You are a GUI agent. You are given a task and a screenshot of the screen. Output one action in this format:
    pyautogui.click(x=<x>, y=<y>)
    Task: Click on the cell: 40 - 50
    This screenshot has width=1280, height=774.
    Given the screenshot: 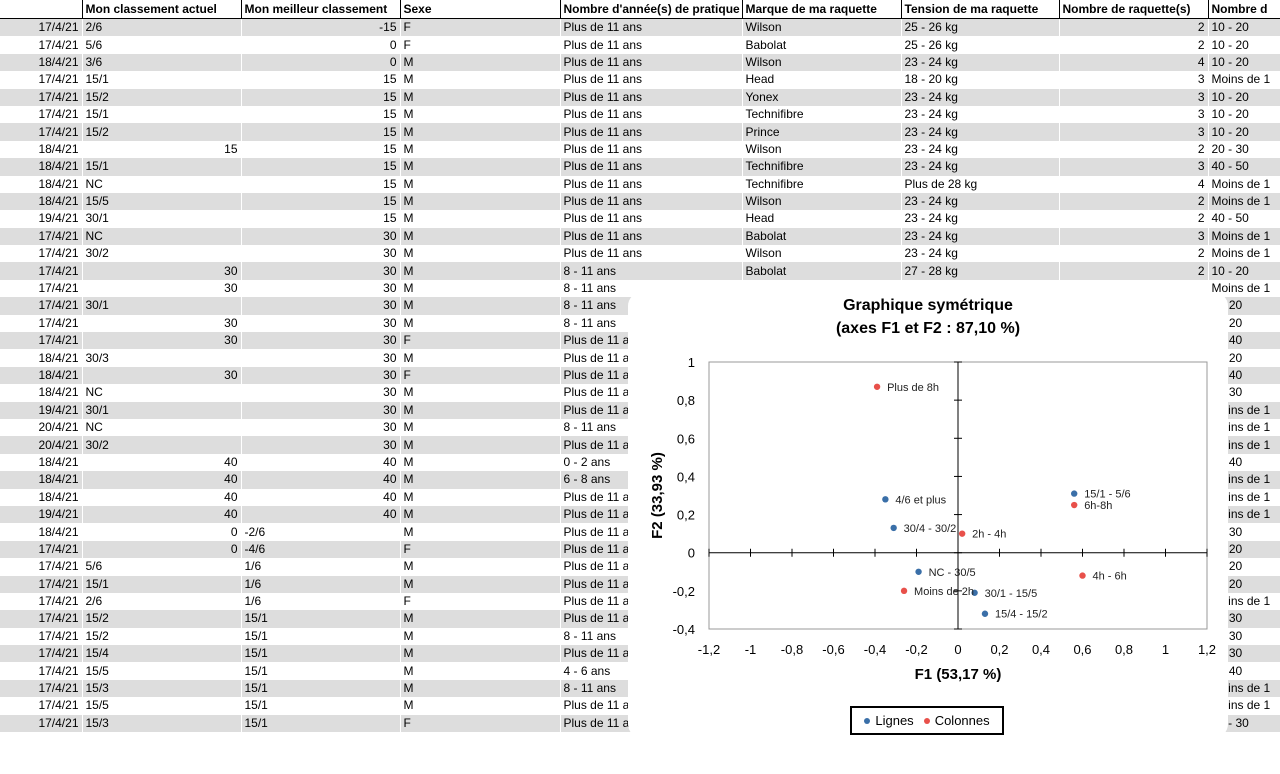 What is the action you would take?
    pyautogui.click(x=1244, y=219)
    